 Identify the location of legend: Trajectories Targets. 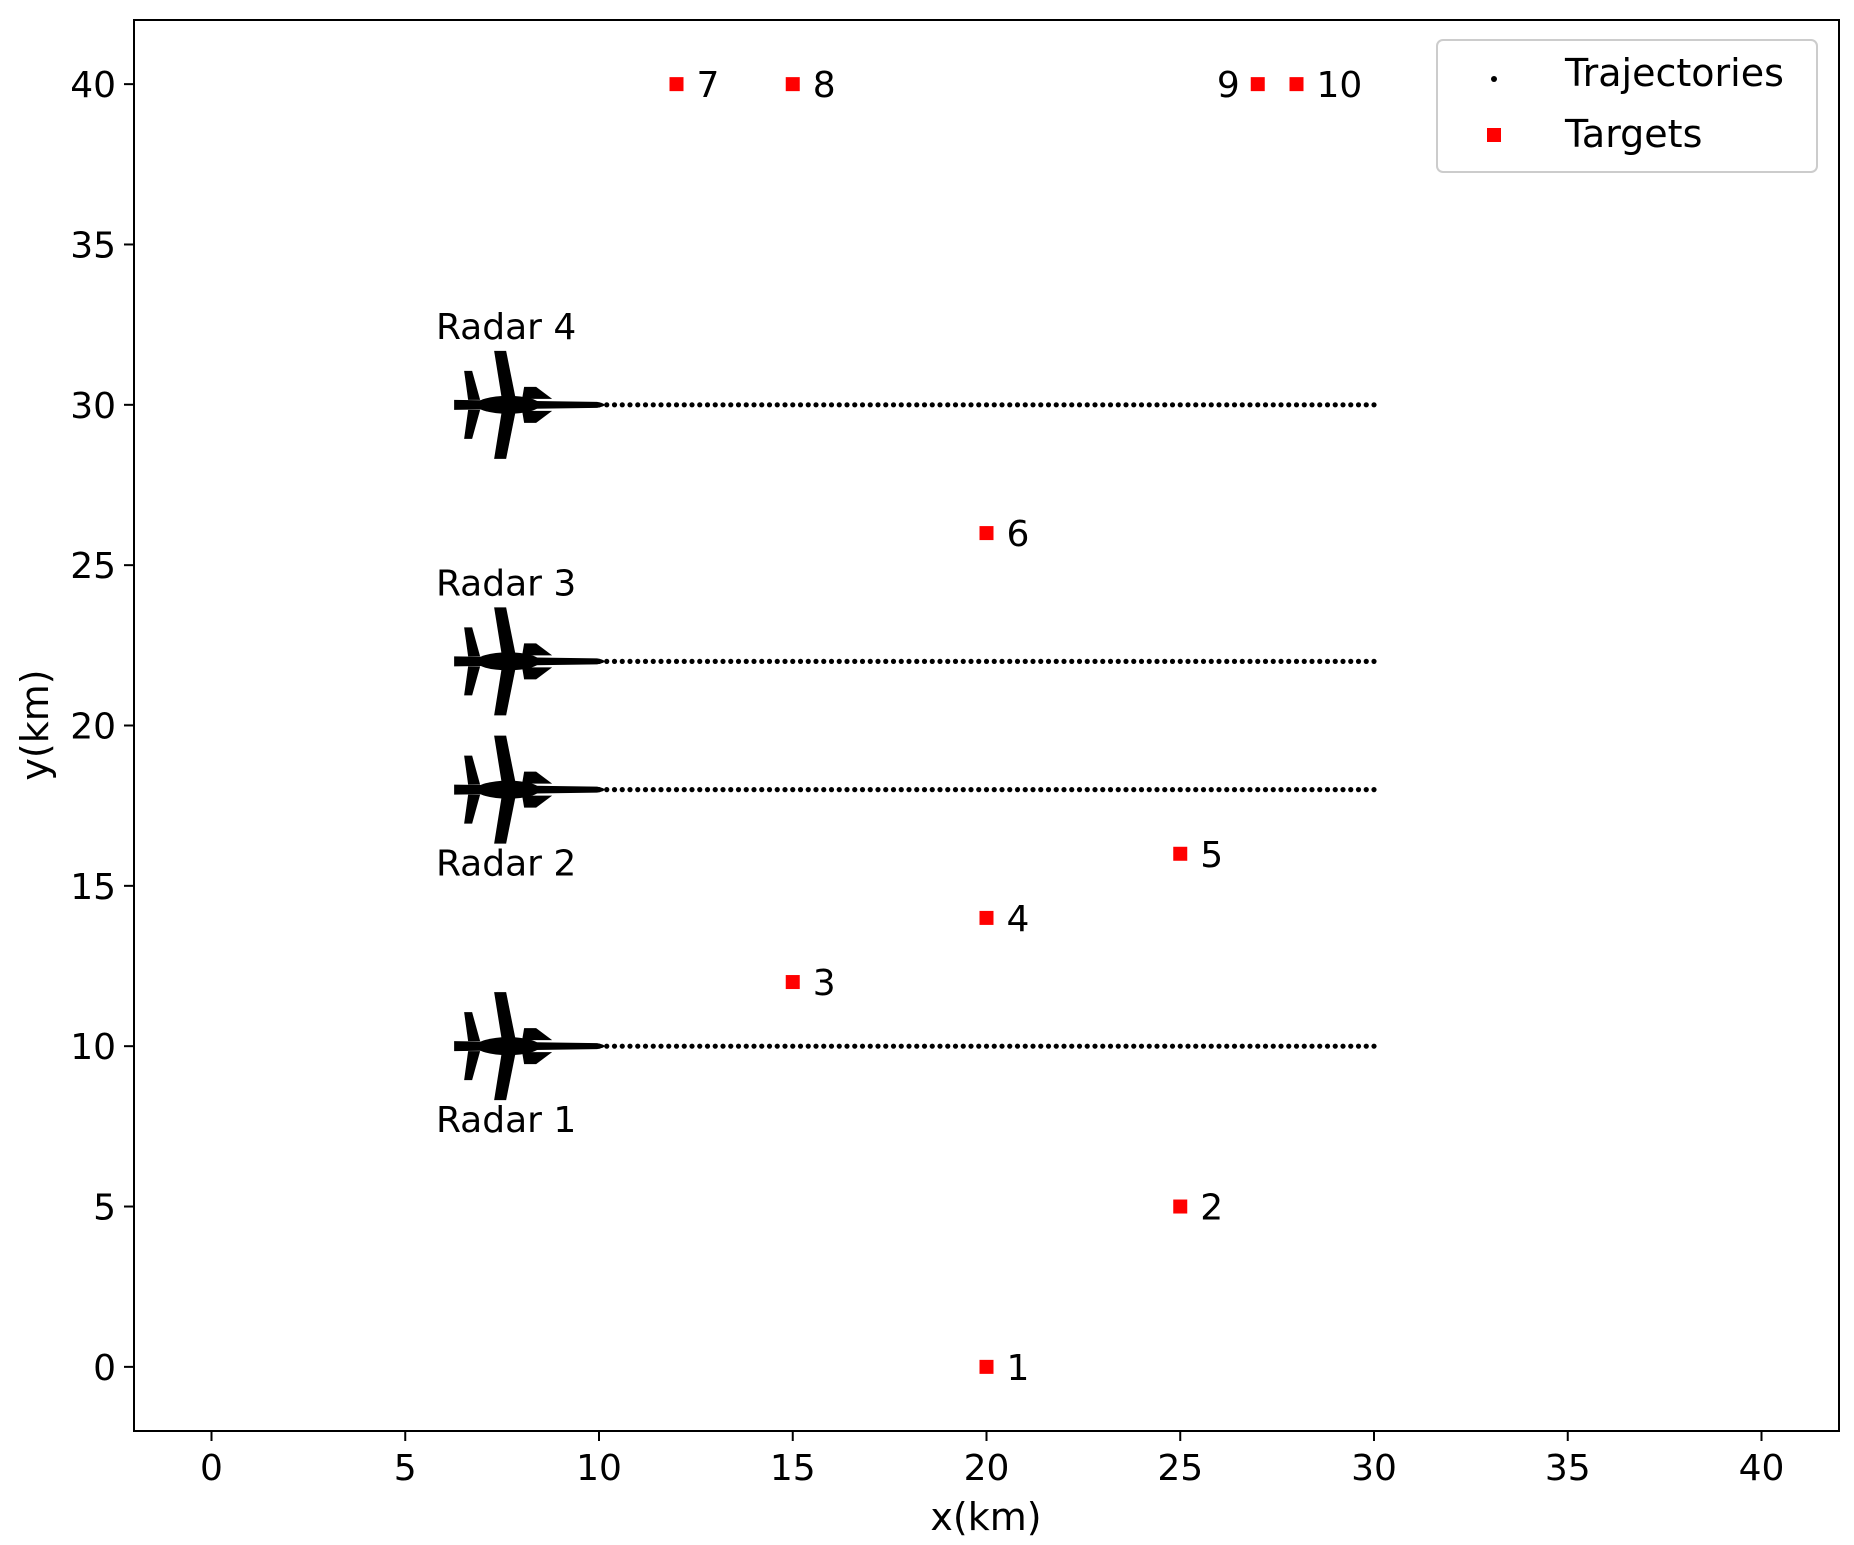
(1627, 106).